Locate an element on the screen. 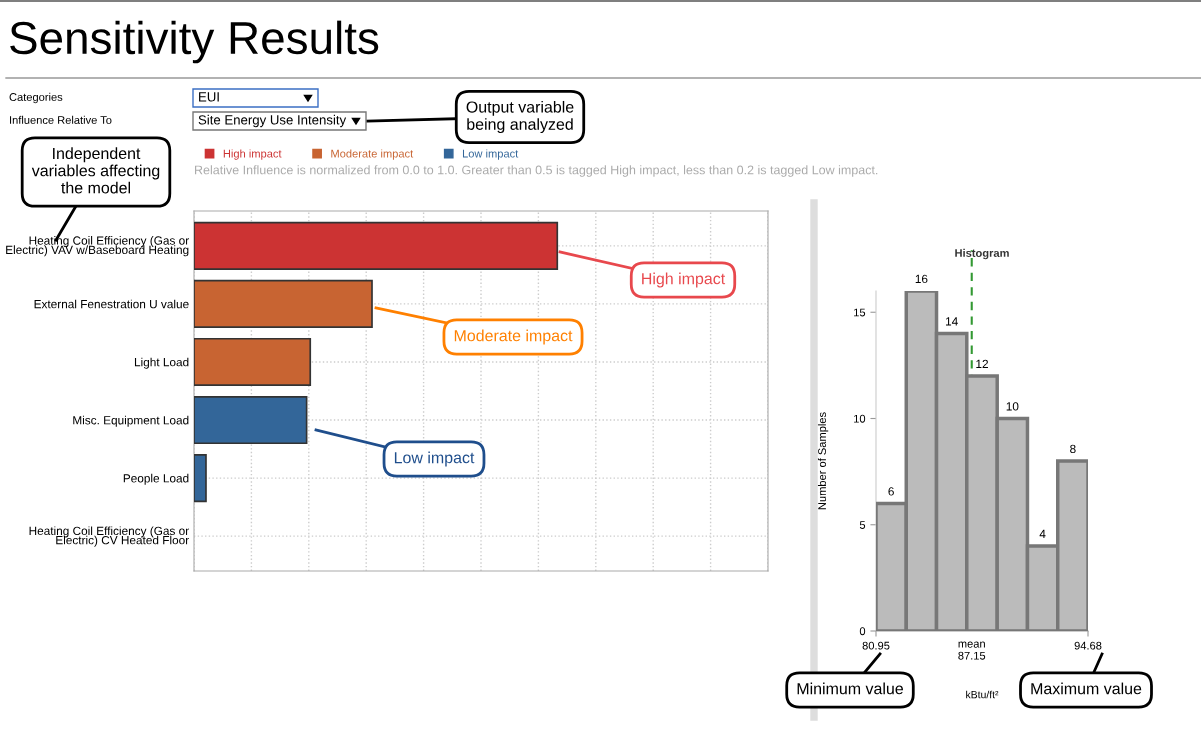  text: Output variable being analyzed is located at coordinates (520, 117).